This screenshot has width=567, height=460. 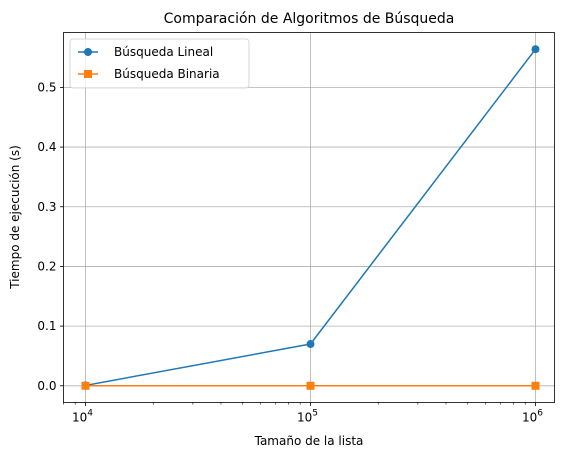 I want to click on legend-marker-binary, so click(x=88, y=74).